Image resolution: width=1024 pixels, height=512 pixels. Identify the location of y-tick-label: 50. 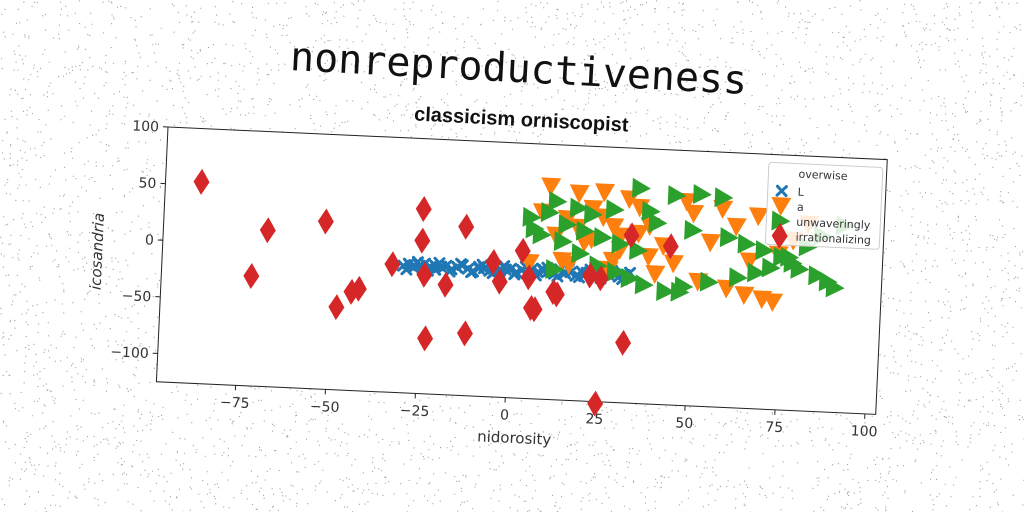
(147, 183).